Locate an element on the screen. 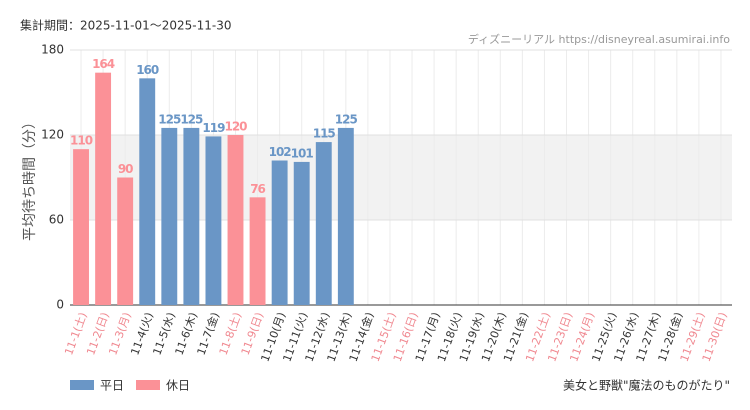  value-label: 76 is located at coordinates (257, 189).